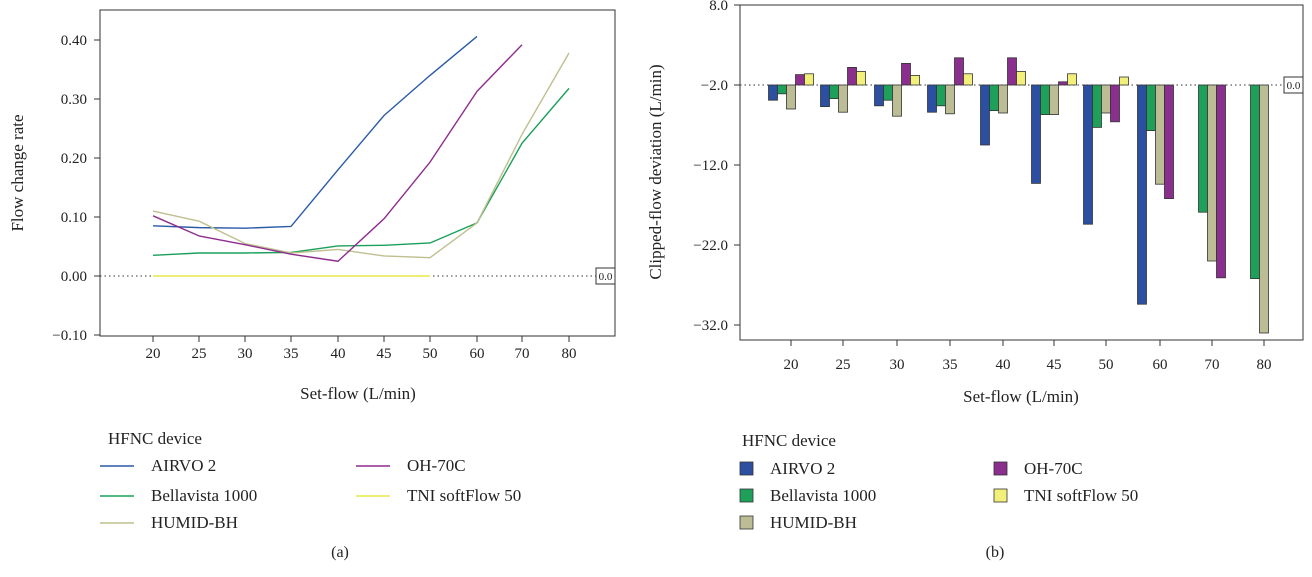  What do you see at coordinates (1003, 365) in the screenshot?
I see `chart-b-xtick-label: 40` at bounding box center [1003, 365].